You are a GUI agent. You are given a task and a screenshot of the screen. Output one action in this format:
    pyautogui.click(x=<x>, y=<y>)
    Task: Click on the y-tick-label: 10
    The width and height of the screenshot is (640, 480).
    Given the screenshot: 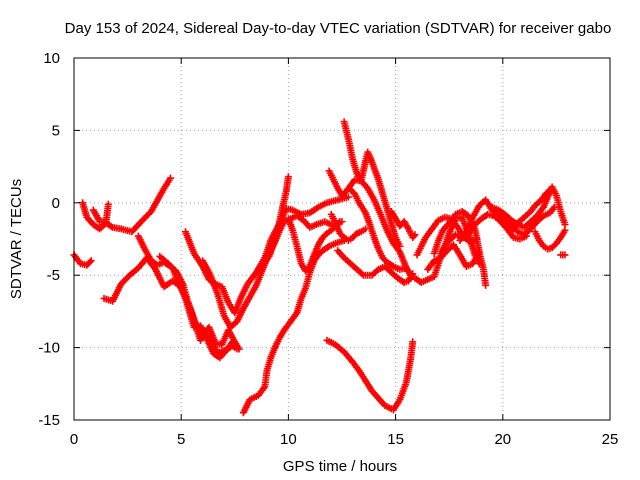 What is the action you would take?
    pyautogui.click(x=51, y=58)
    